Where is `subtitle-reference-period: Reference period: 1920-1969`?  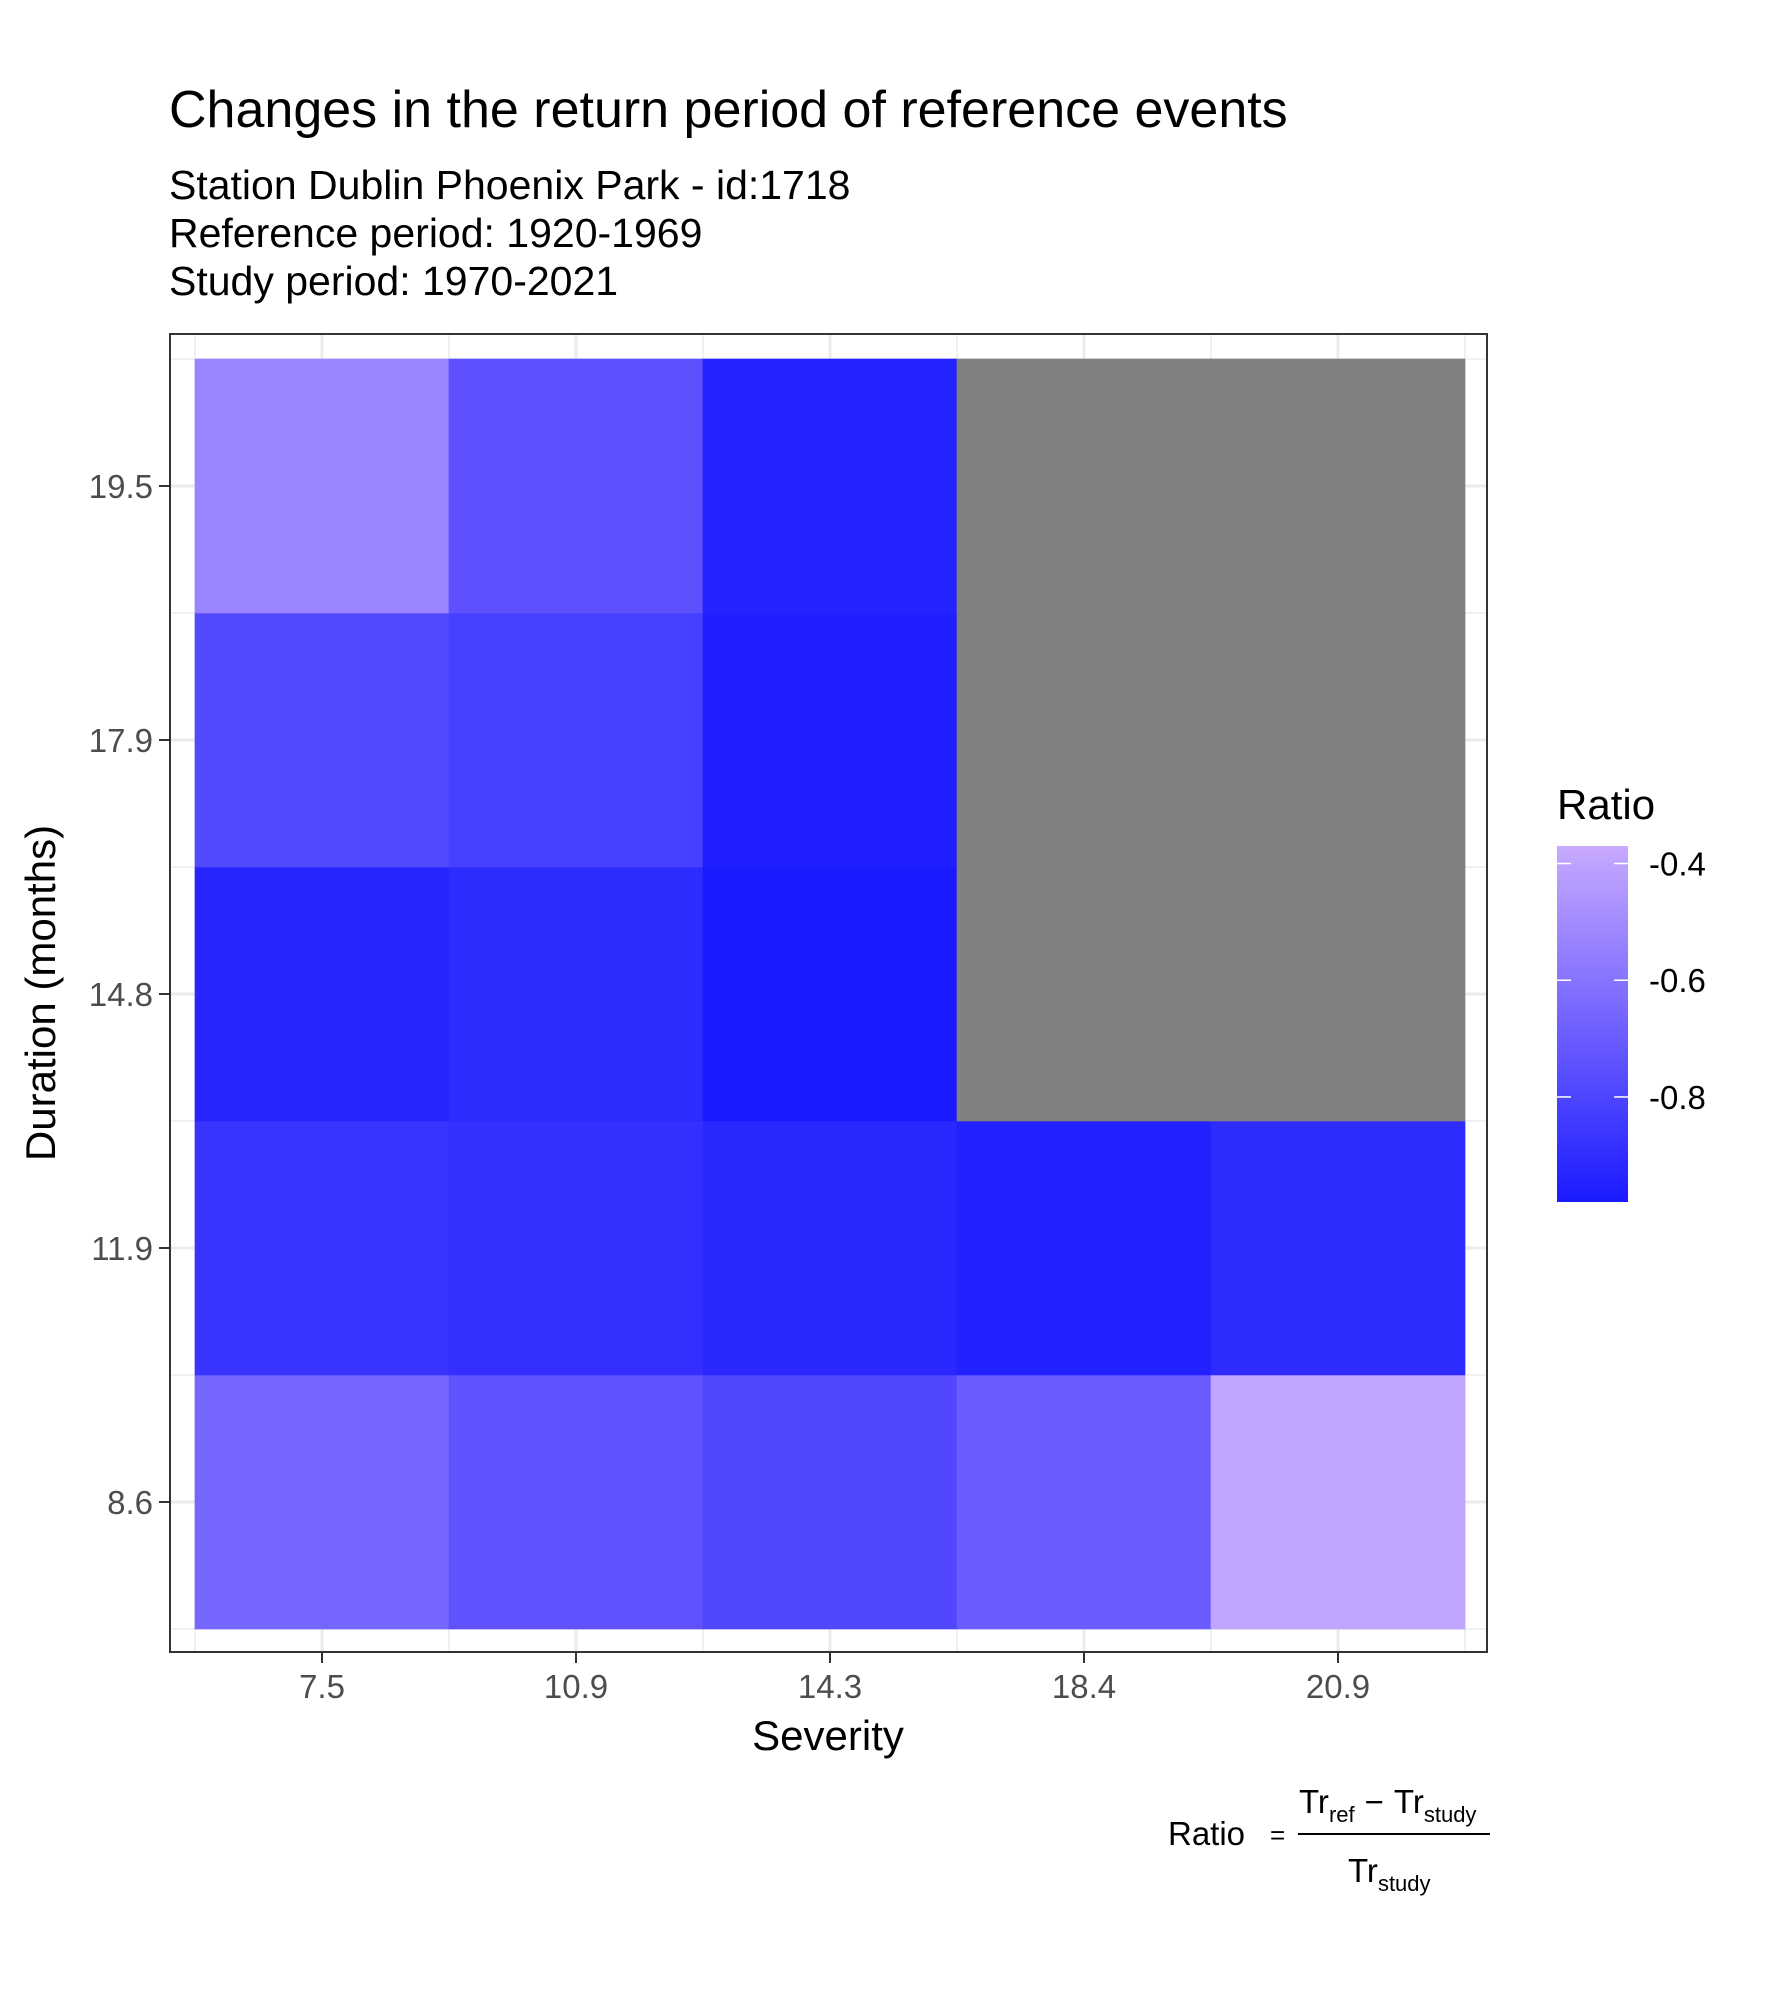 subtitle-reference-period: Reference period: 1920-1969 is located at coordinates (436, 233).